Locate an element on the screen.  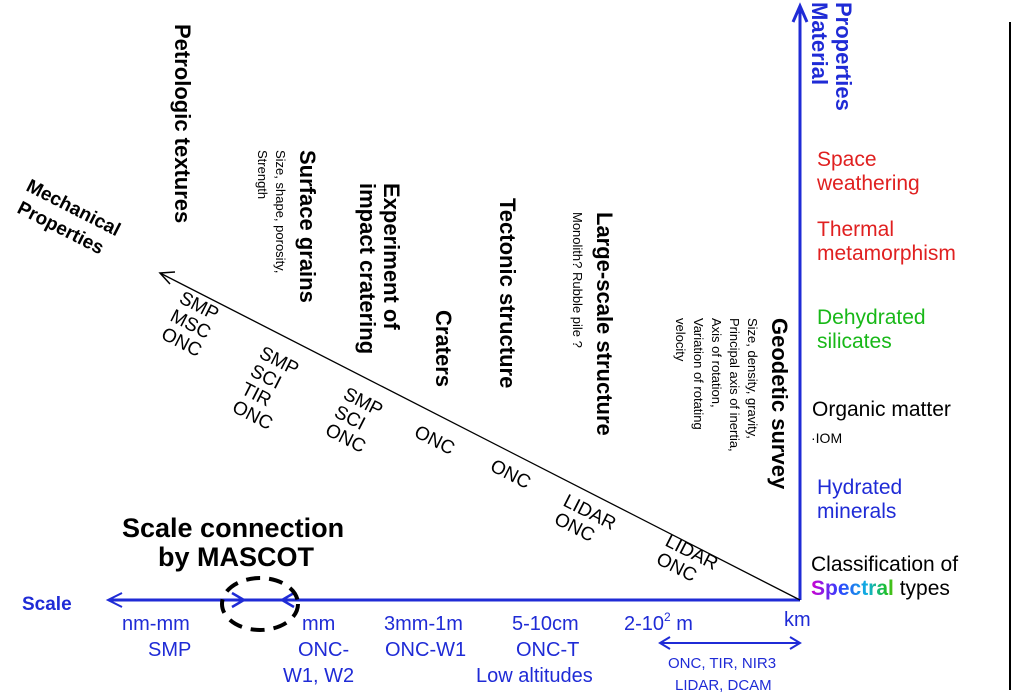
material-axis-arrowhead is located at coordinates (800, 12).